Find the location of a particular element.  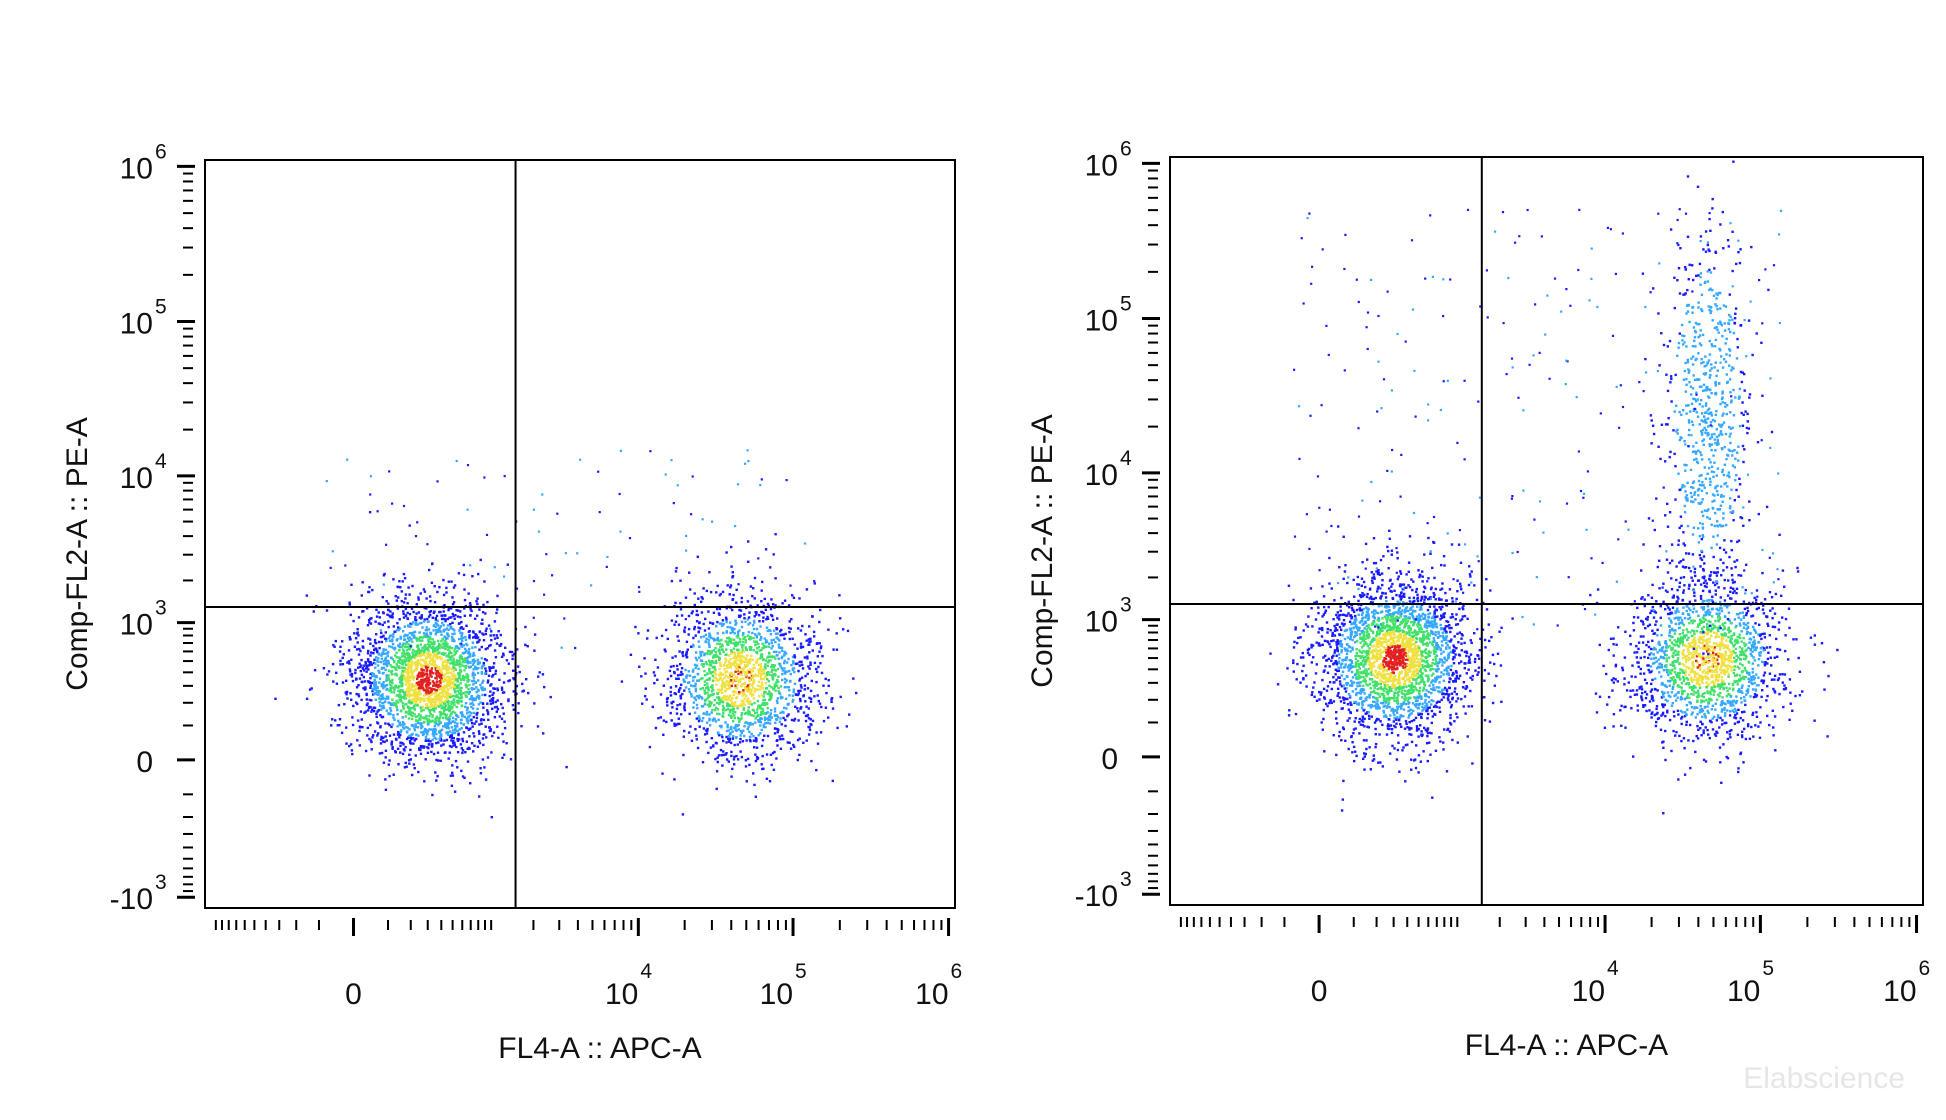

y-tick-label: 10 is located at coordinates (136, 625).